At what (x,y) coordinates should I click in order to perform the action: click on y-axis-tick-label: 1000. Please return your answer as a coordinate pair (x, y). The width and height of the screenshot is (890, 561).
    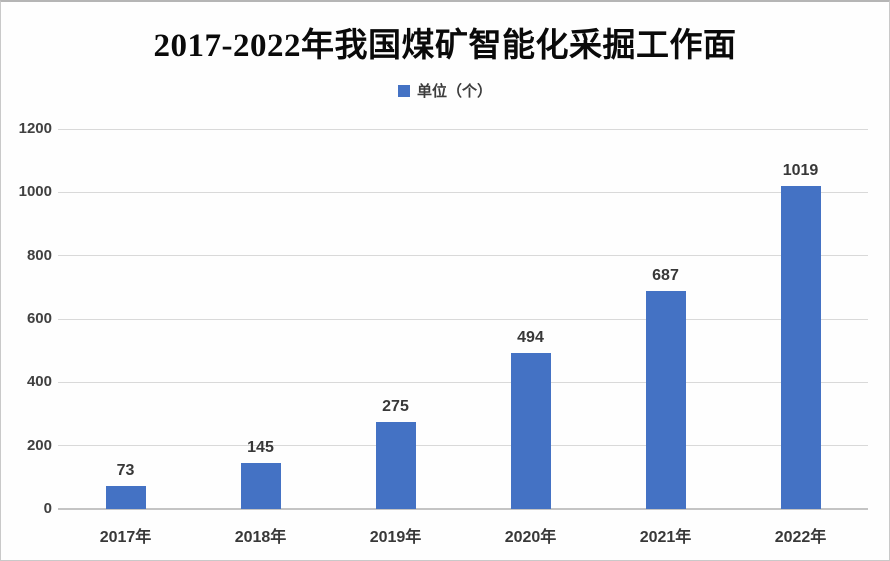
    Looking at the image, I should click on (35, 192).